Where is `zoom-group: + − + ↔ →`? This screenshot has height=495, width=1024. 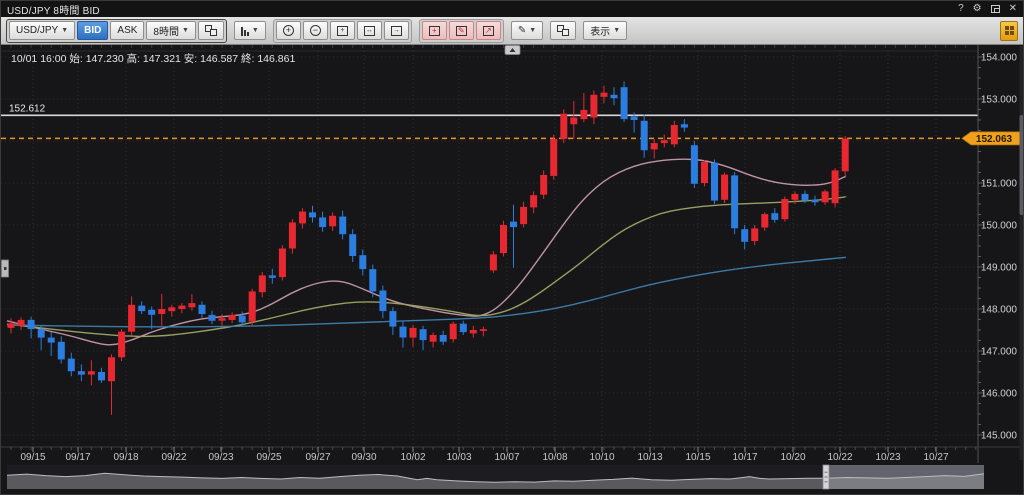
zoom-group: + − + ↔ → is located at coordinates (342, 30).